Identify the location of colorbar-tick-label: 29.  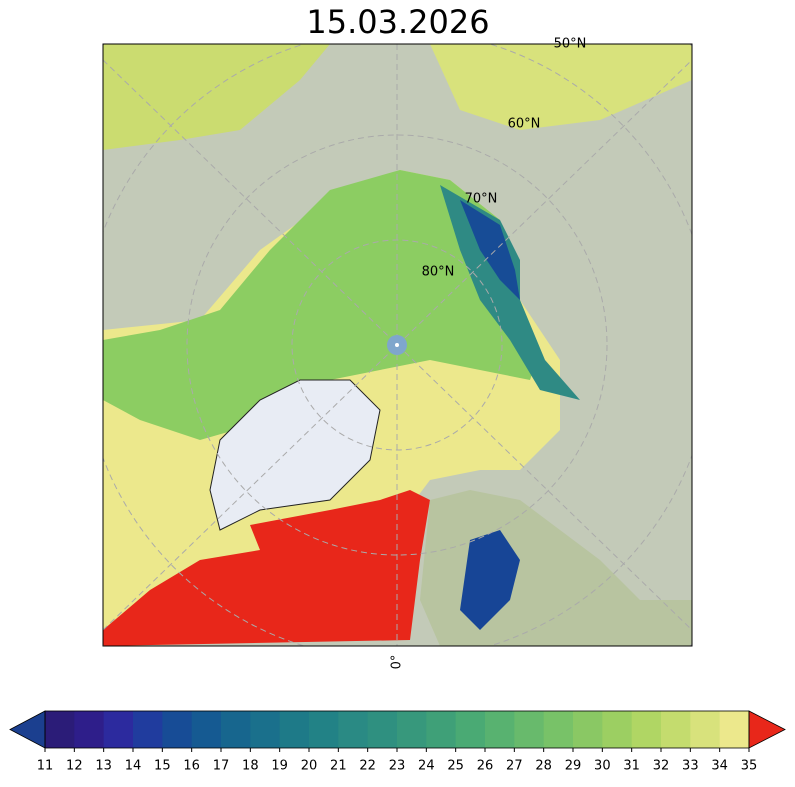
(573, 766).